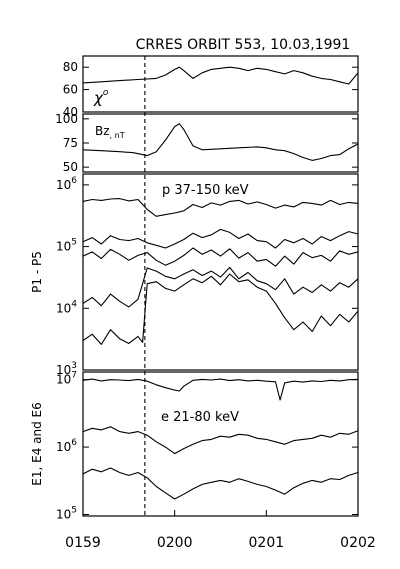  I want to click on panel-chi: 40 60 80 χo, so click(211, 87).